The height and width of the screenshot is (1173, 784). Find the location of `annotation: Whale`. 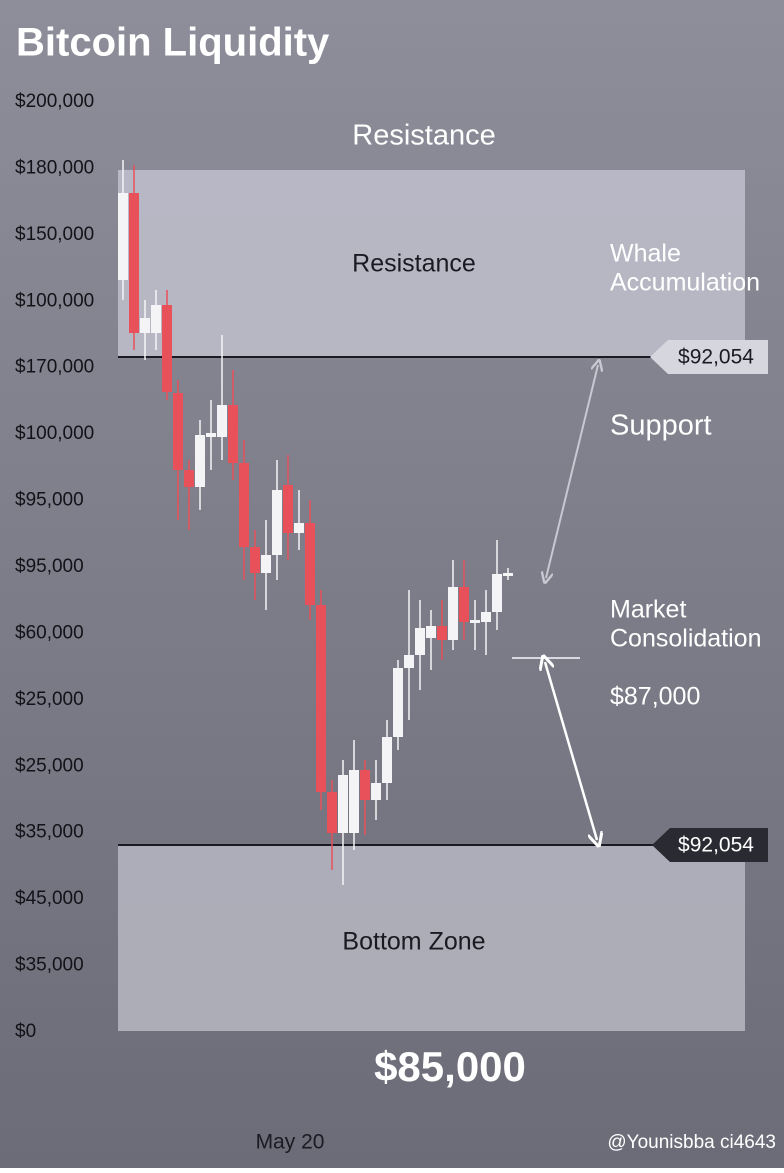

annotation: Whale is located at coordinates (645, 254).